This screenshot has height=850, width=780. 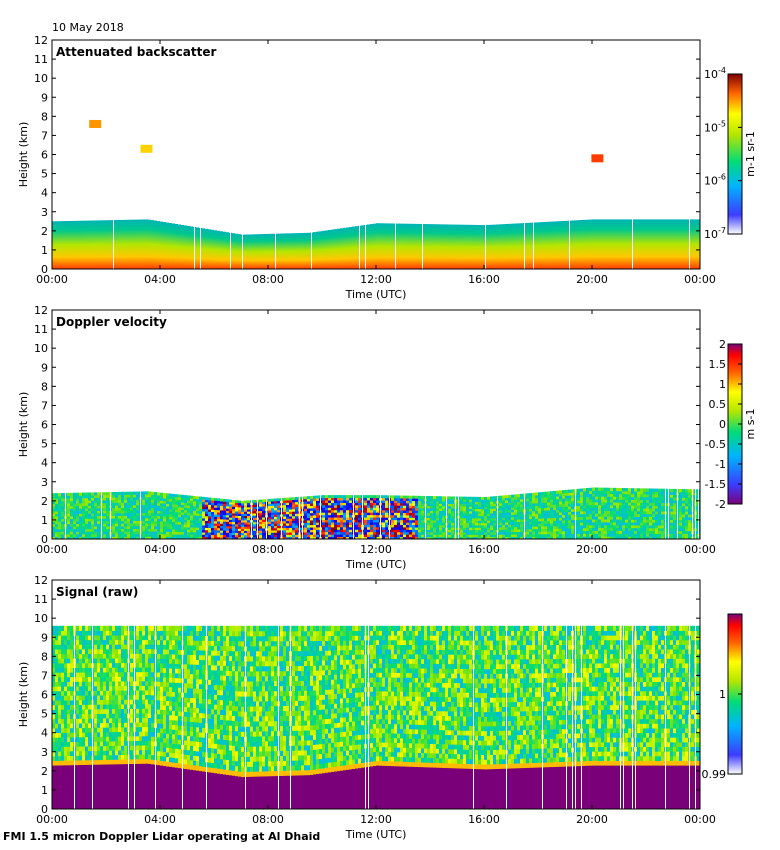 I want to click on colorbar-tick-label: -1, so click(x=720, y=464).